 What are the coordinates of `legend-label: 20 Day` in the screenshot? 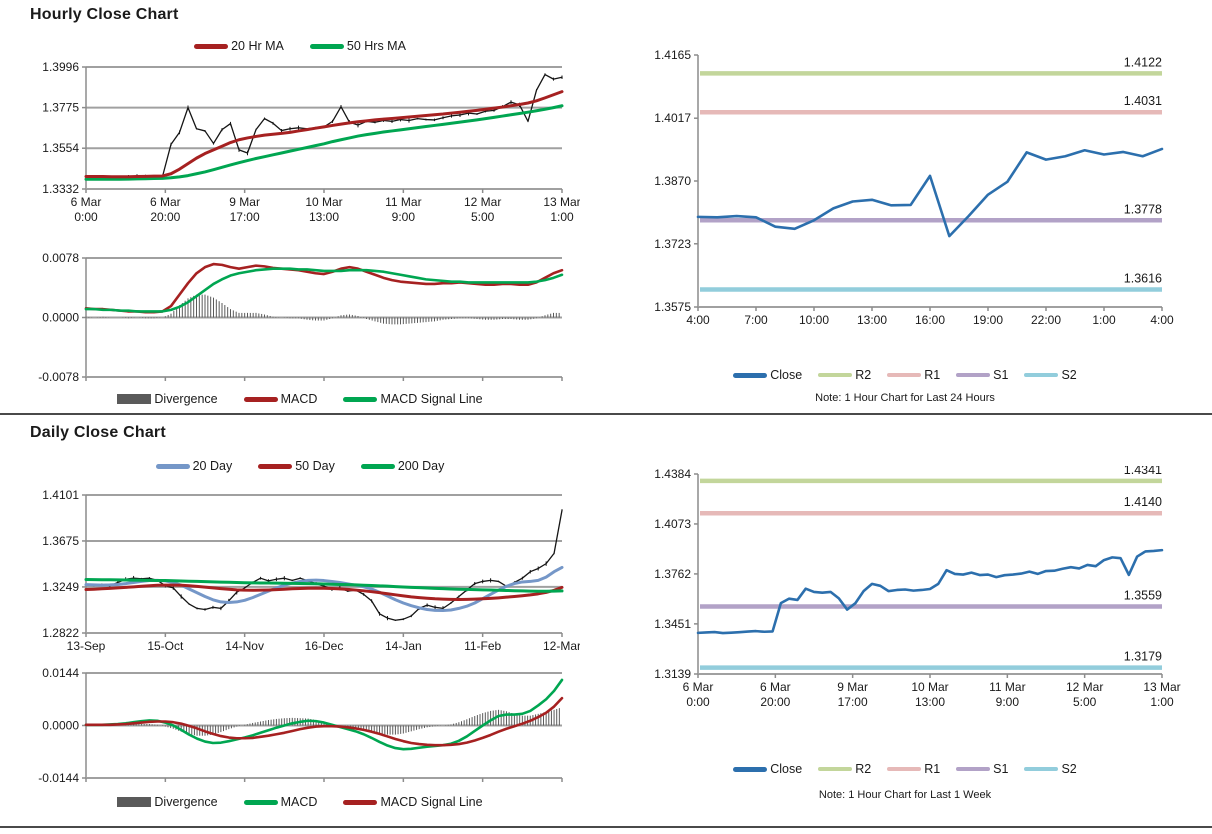 It's located at (212, 466).